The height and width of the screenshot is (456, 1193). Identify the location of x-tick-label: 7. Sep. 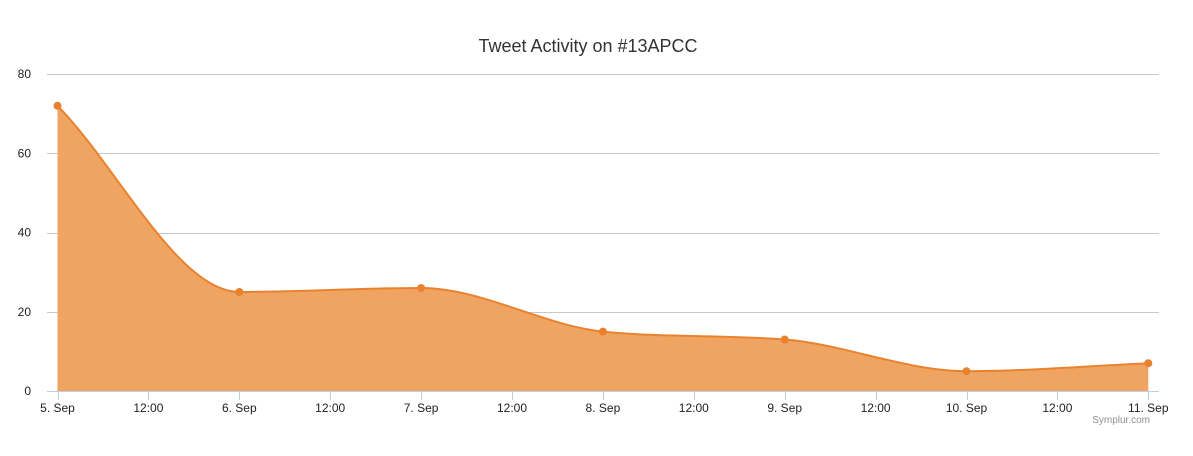
(421, 408).